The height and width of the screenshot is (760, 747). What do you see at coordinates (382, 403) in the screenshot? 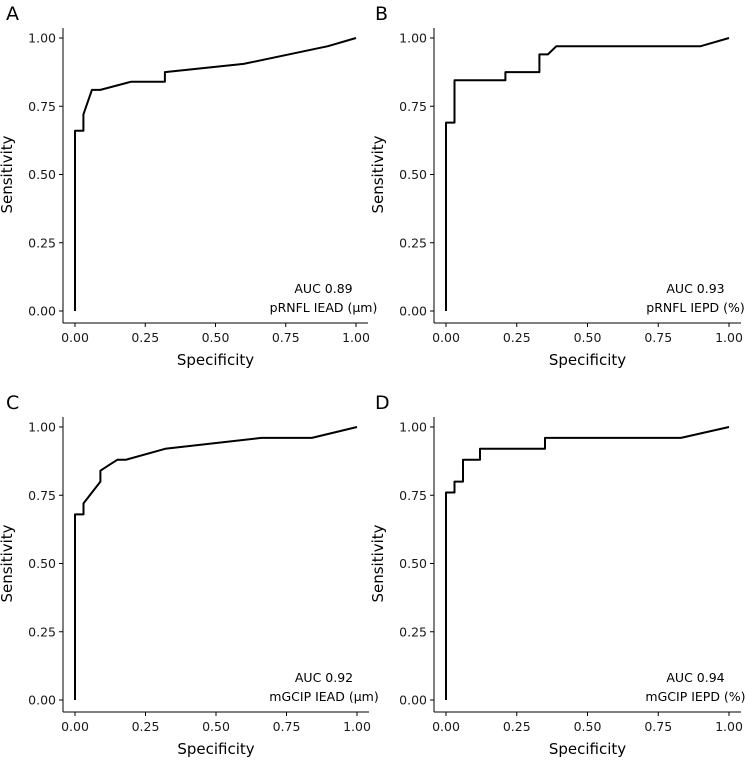
I see `panel-letter: D` at bounding box center [382, 403].